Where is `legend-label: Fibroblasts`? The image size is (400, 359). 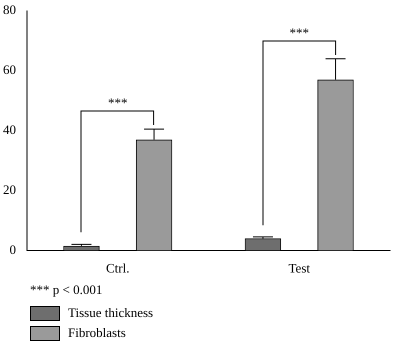 legend-label: Fibroblasts is located at coordinates (97, 333).